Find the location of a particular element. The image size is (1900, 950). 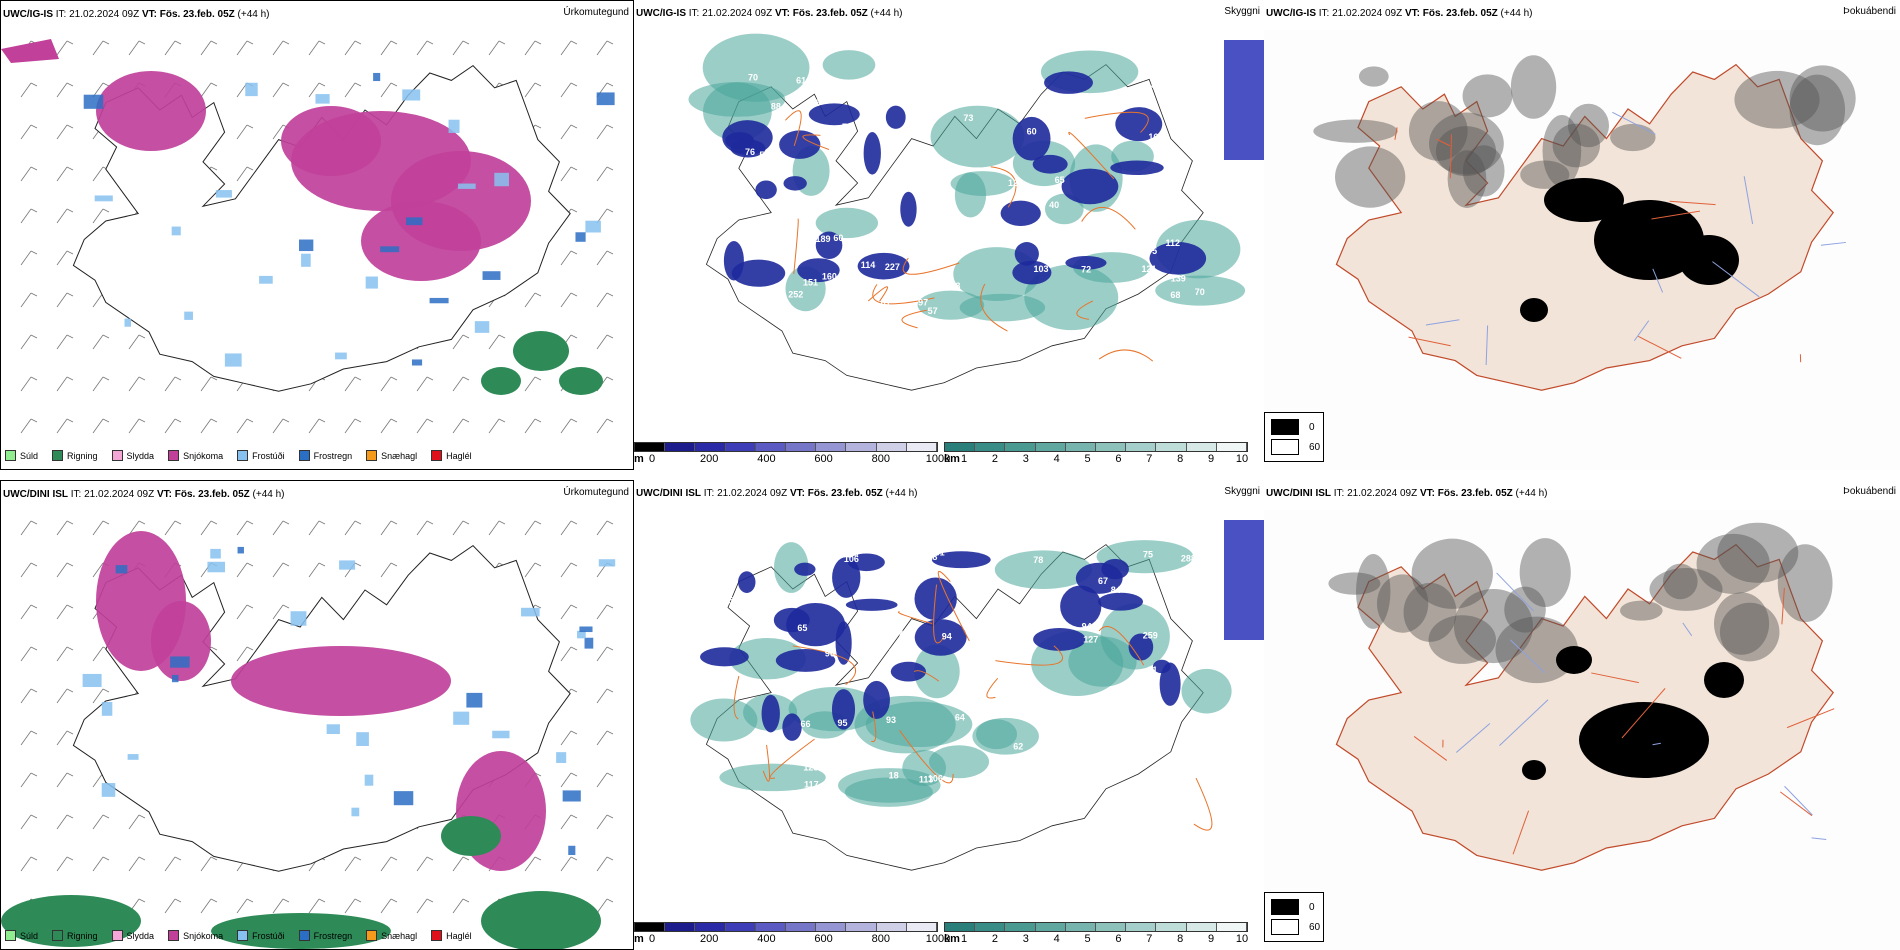

height-value-label: 54 is located at coordinates (764, 155).